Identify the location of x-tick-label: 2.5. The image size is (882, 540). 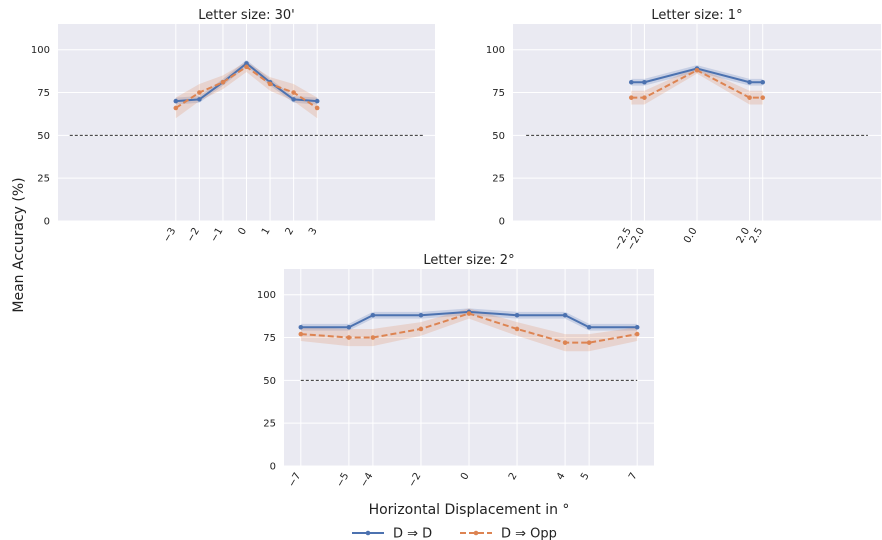
(756, 235).